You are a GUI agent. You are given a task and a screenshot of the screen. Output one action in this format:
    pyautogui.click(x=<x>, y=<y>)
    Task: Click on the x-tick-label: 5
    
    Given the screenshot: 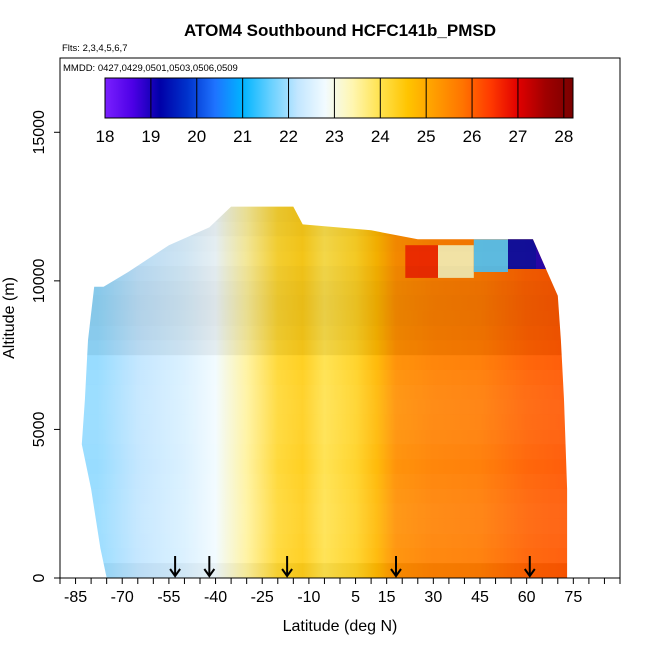 What is the action you would take?
    pyautogui.click(x=355, y=597)
    